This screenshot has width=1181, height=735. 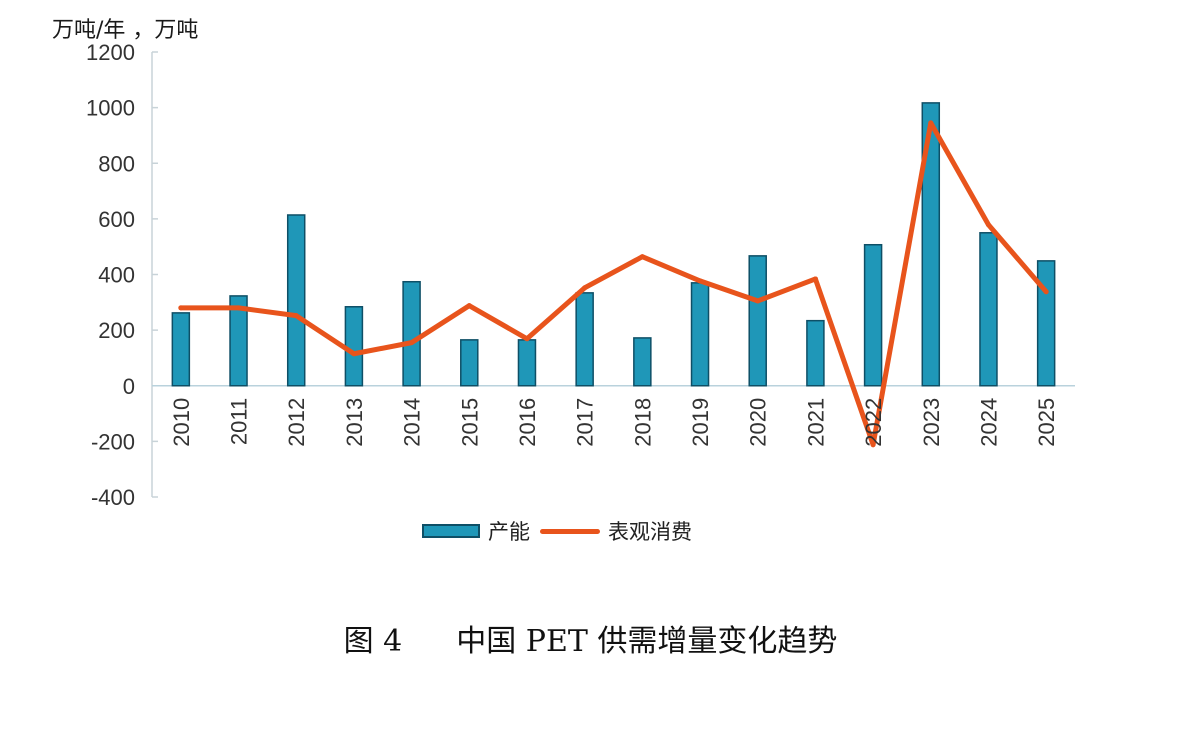 What do you see at coordinates (110, 108) in the screenshot?
I see `y-tick-label: 1000` at bounding box center [110, 108].